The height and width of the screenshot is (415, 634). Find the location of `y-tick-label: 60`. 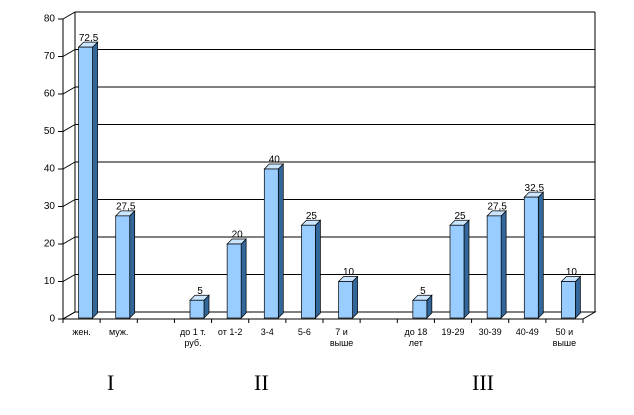

y-tick-label: 60 is located at coordinates (50, 94).